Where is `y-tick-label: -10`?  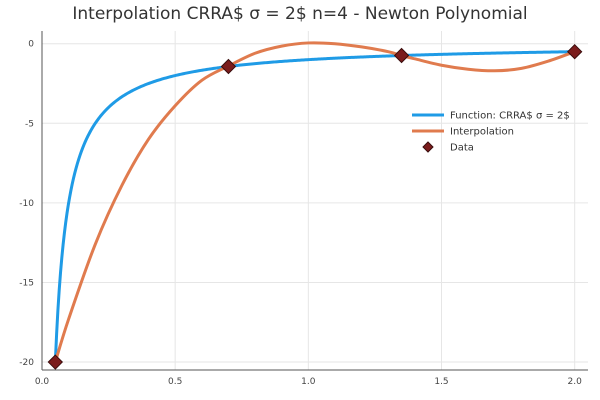 y-tick-label: -10 is located at coordinates (26, 204).